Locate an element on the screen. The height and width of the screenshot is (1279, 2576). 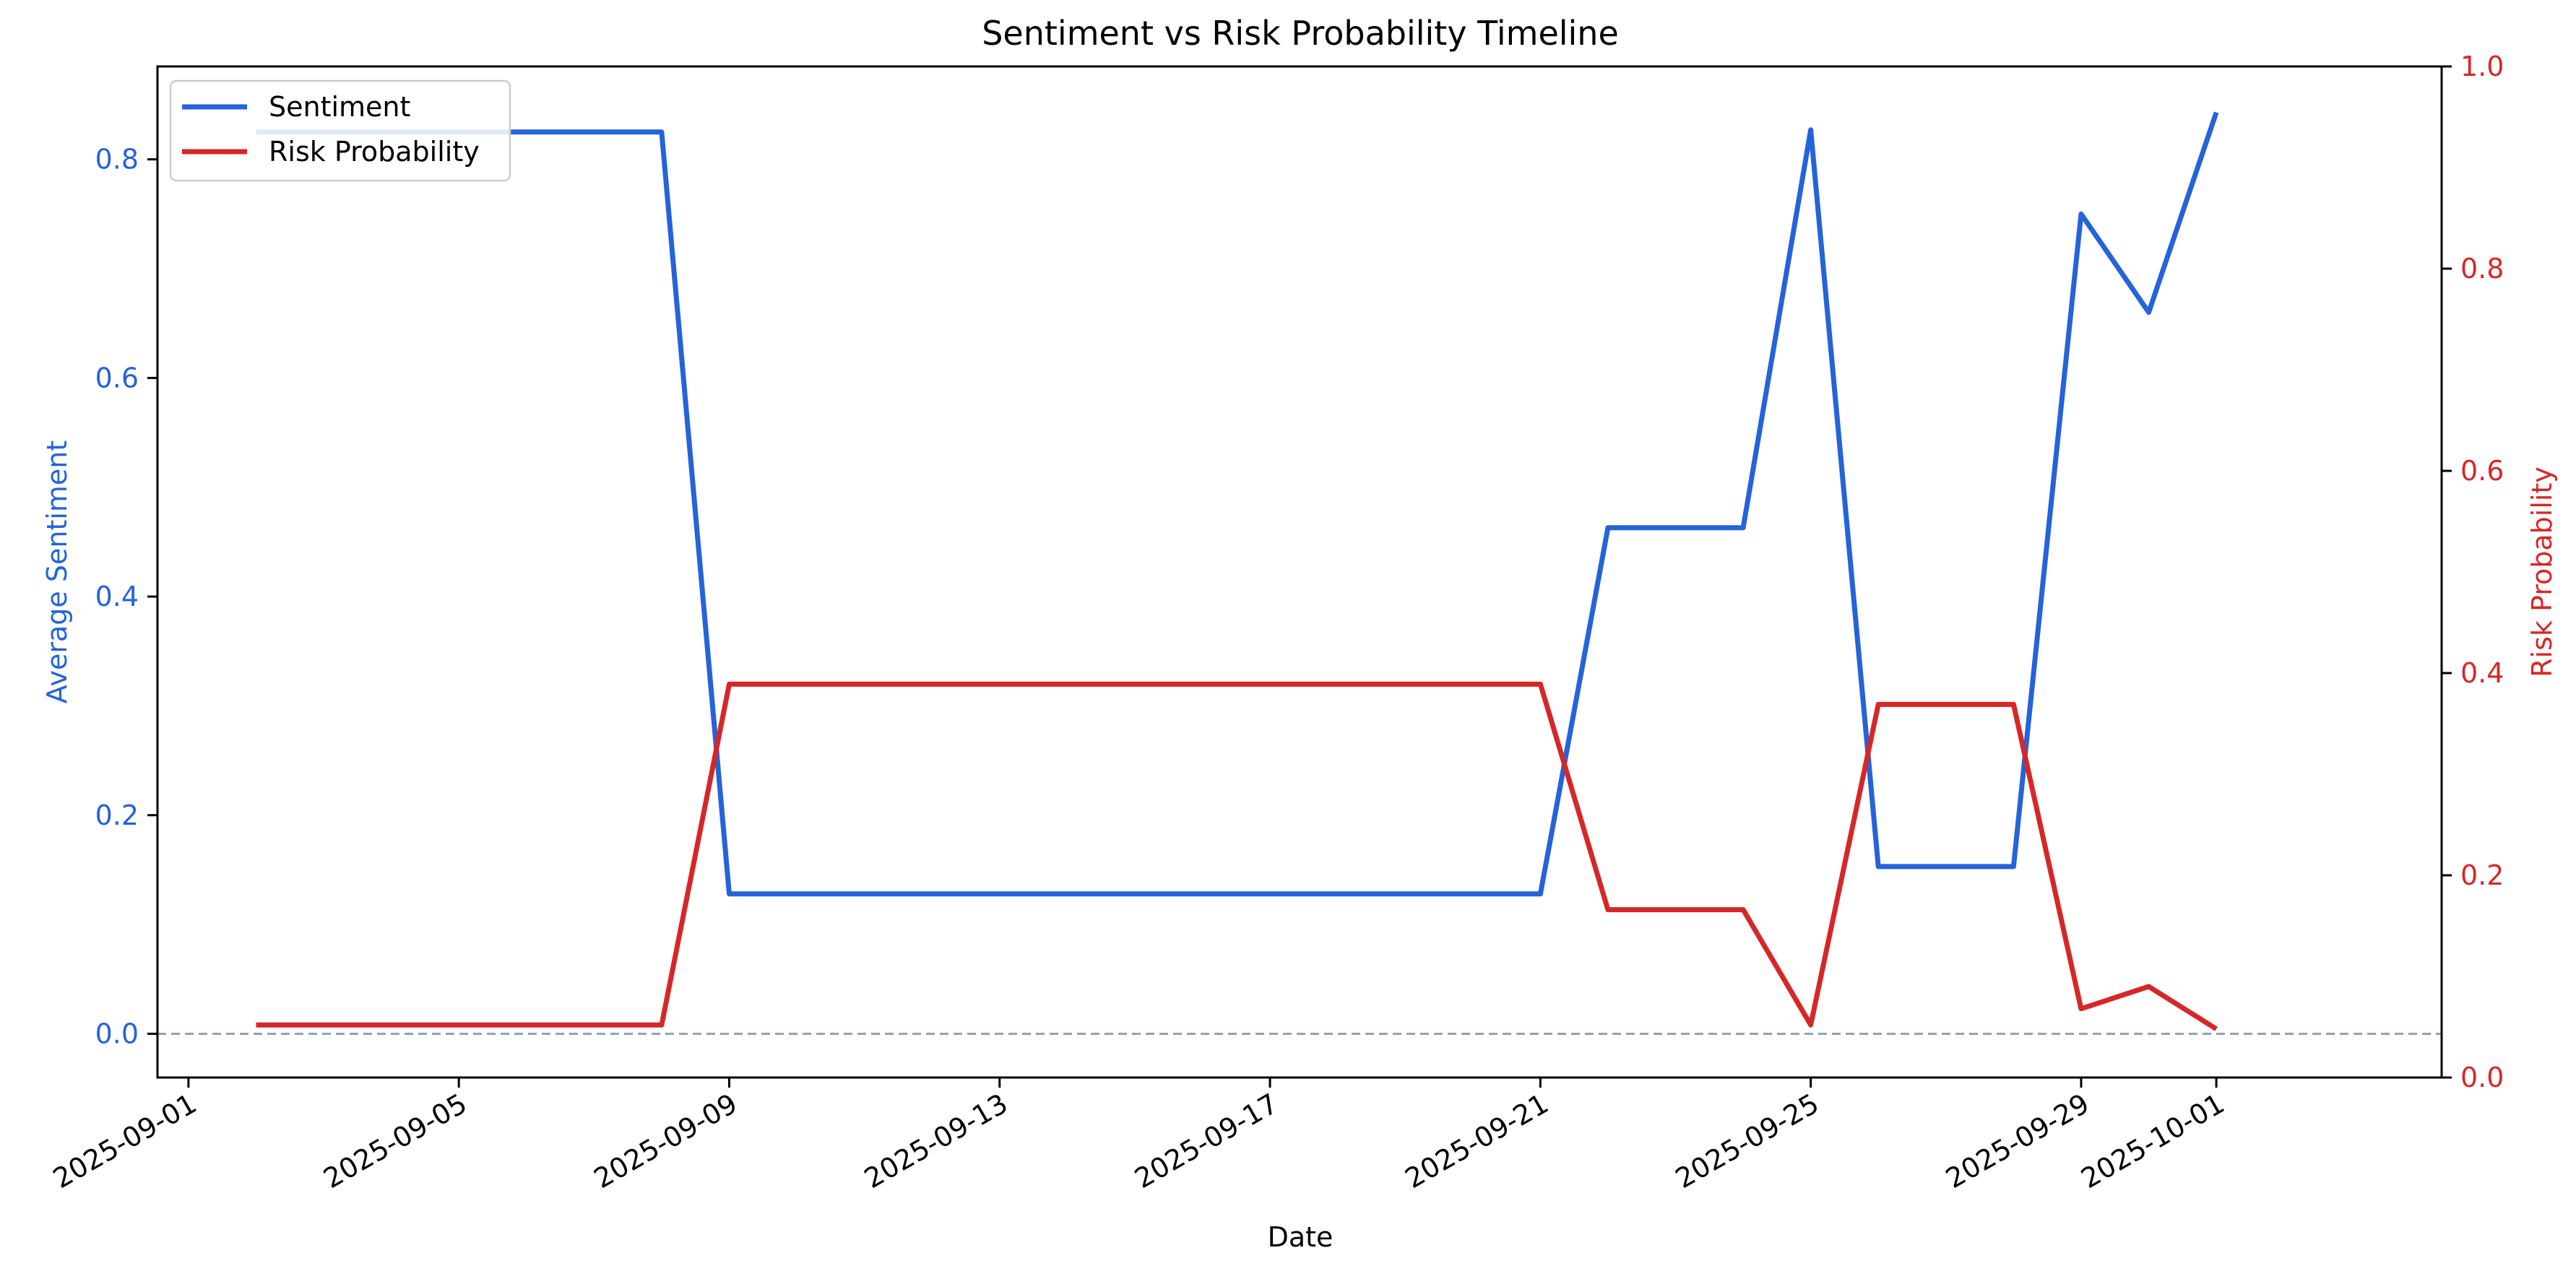
legend-box is located at coordinates (340, 130).